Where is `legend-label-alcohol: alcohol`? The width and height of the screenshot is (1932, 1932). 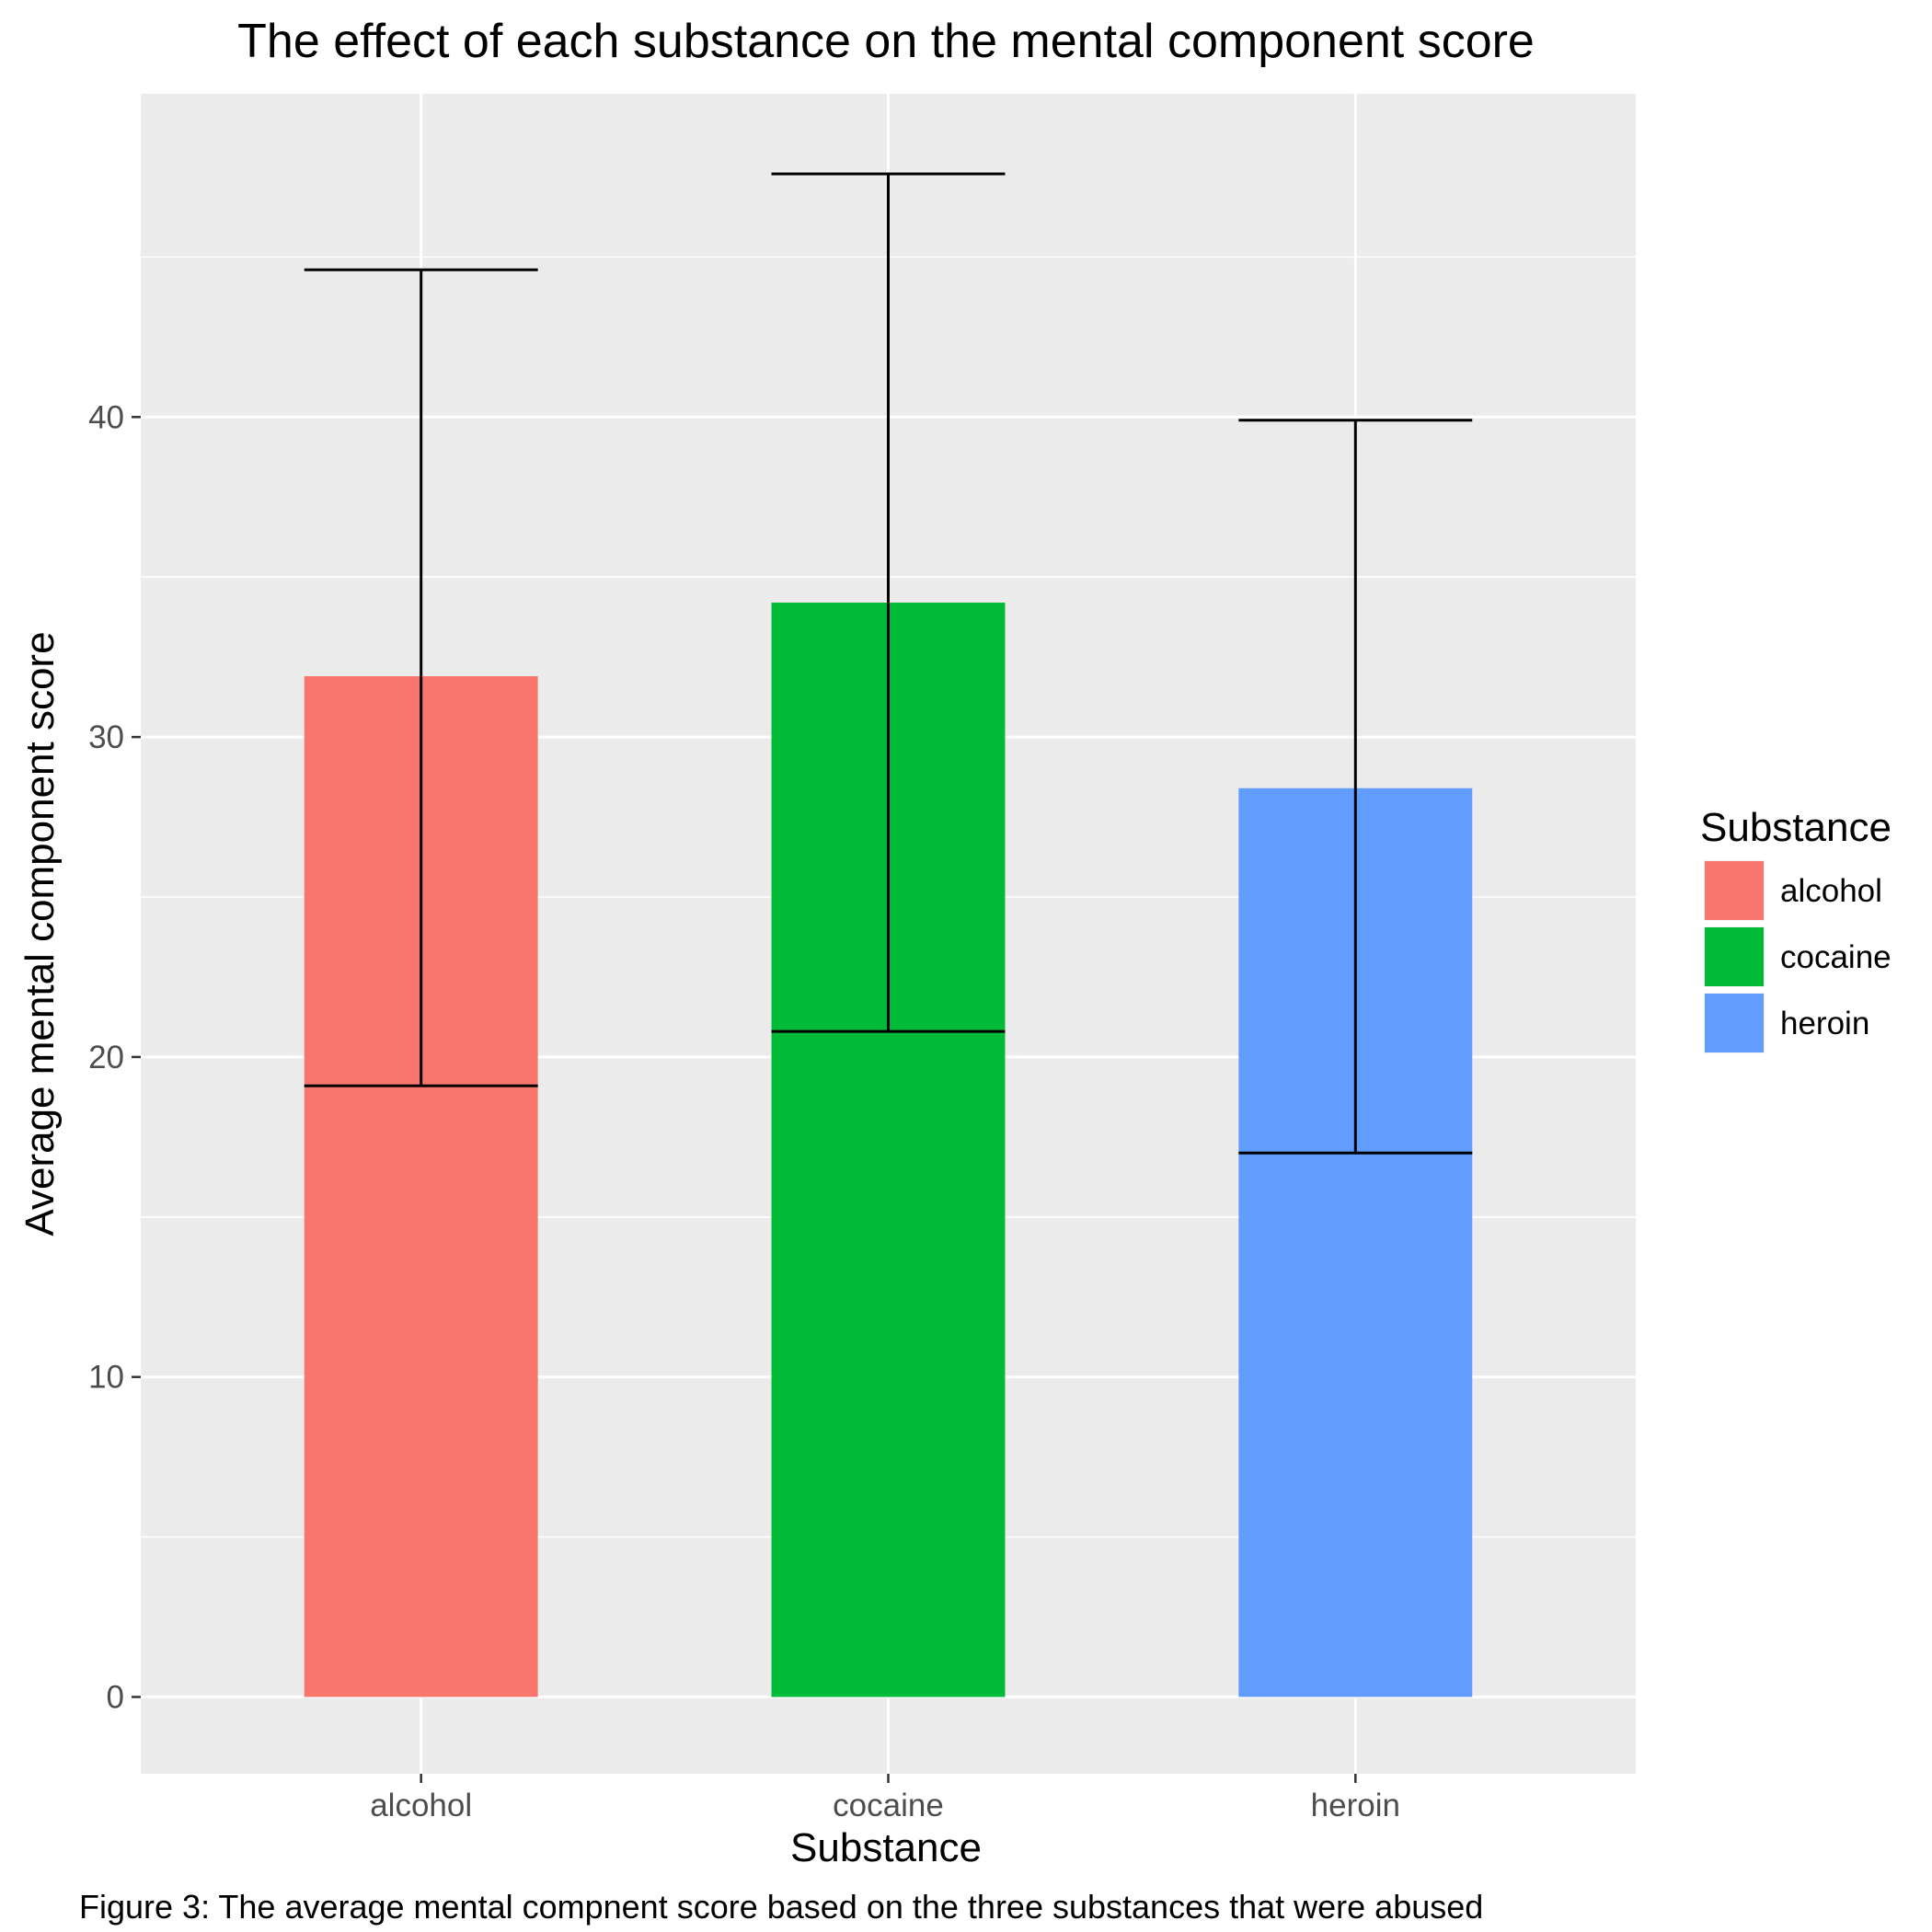
legend-label-alcohol: alcohol is located at coordinates (1831, 891).